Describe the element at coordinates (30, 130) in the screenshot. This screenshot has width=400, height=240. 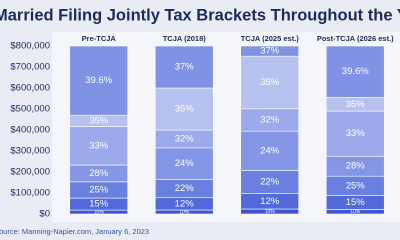
I see `y-tick-label: $400,000` at that location.